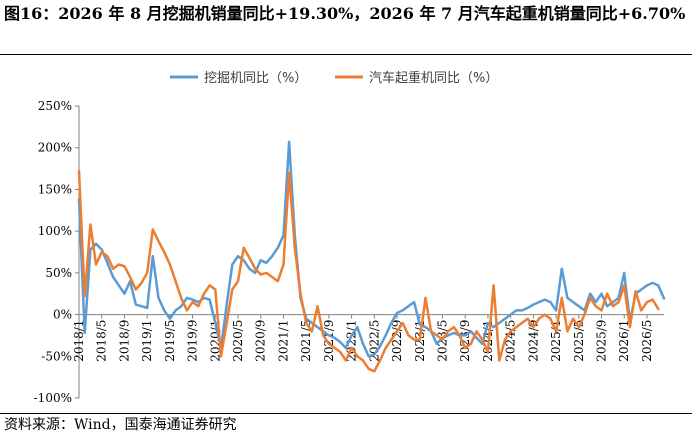  Describe the element at coordinates (55, 148) in the screenshot. I see `y-tick-label: 200%` at that location.